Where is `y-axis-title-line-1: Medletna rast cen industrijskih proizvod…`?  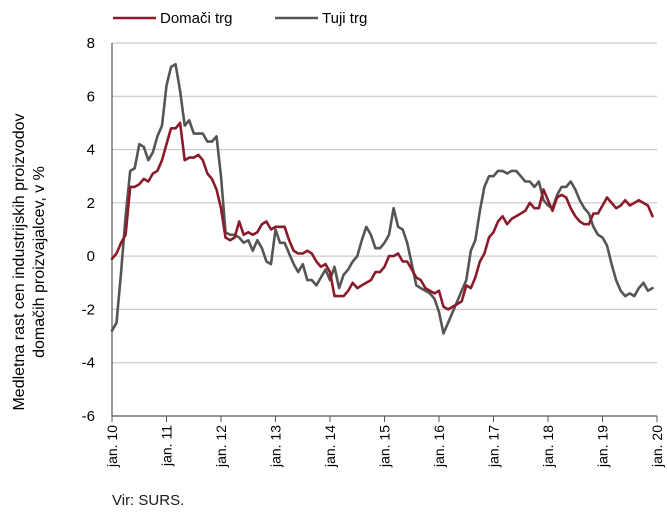 y-axis-title-line-1: Medletna rast cen industrijskih proizvod… is located at coordinates (19, 261).